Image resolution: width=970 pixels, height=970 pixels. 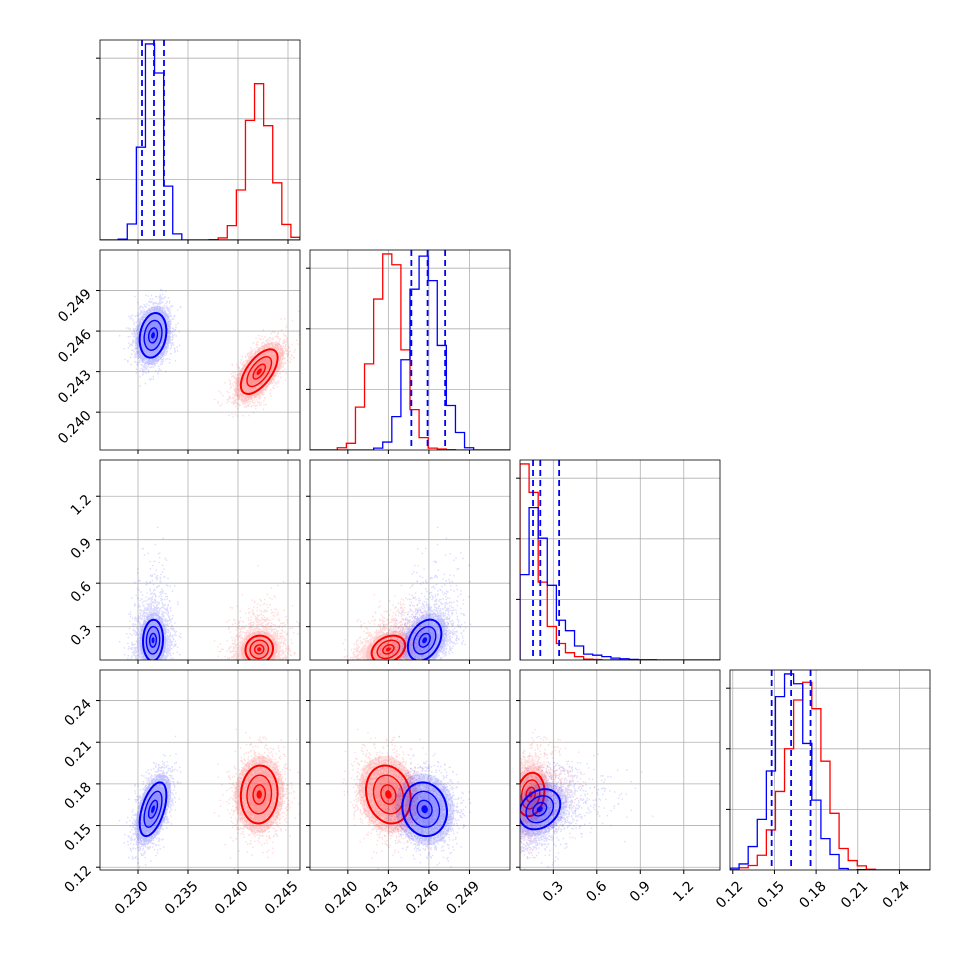 I want to click on scatter-blue, so click(x=150, y=593).